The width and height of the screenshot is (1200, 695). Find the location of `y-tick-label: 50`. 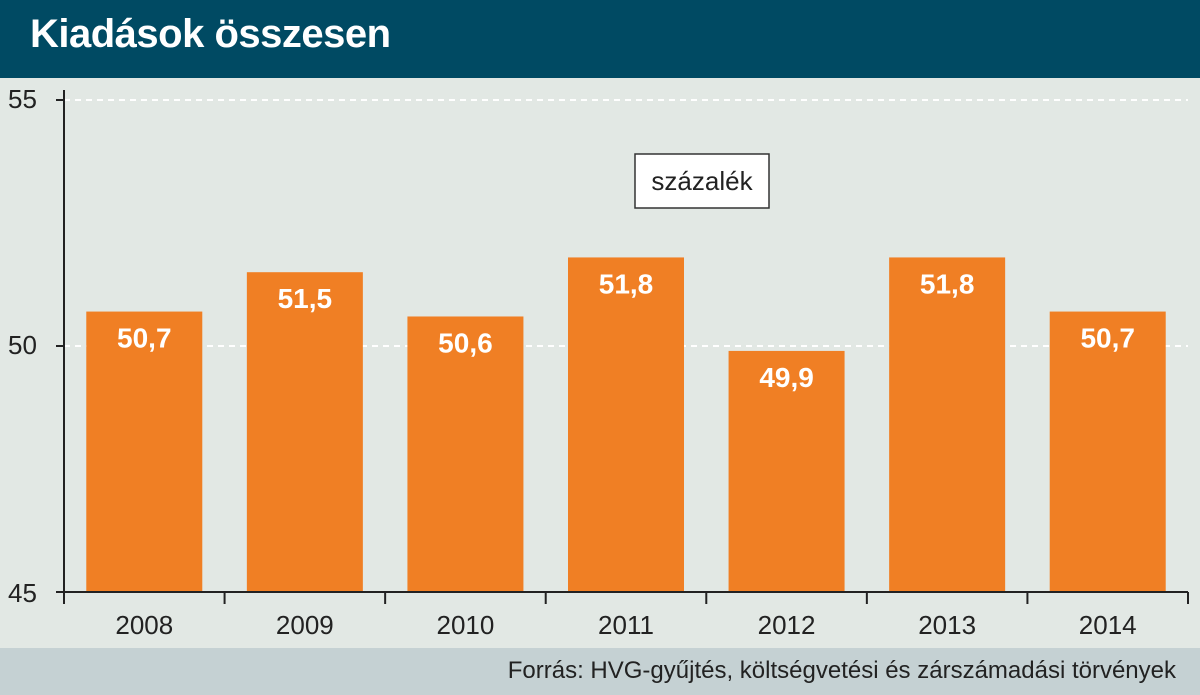

y-tick-label: 50 is located at coordinates (22, 345).